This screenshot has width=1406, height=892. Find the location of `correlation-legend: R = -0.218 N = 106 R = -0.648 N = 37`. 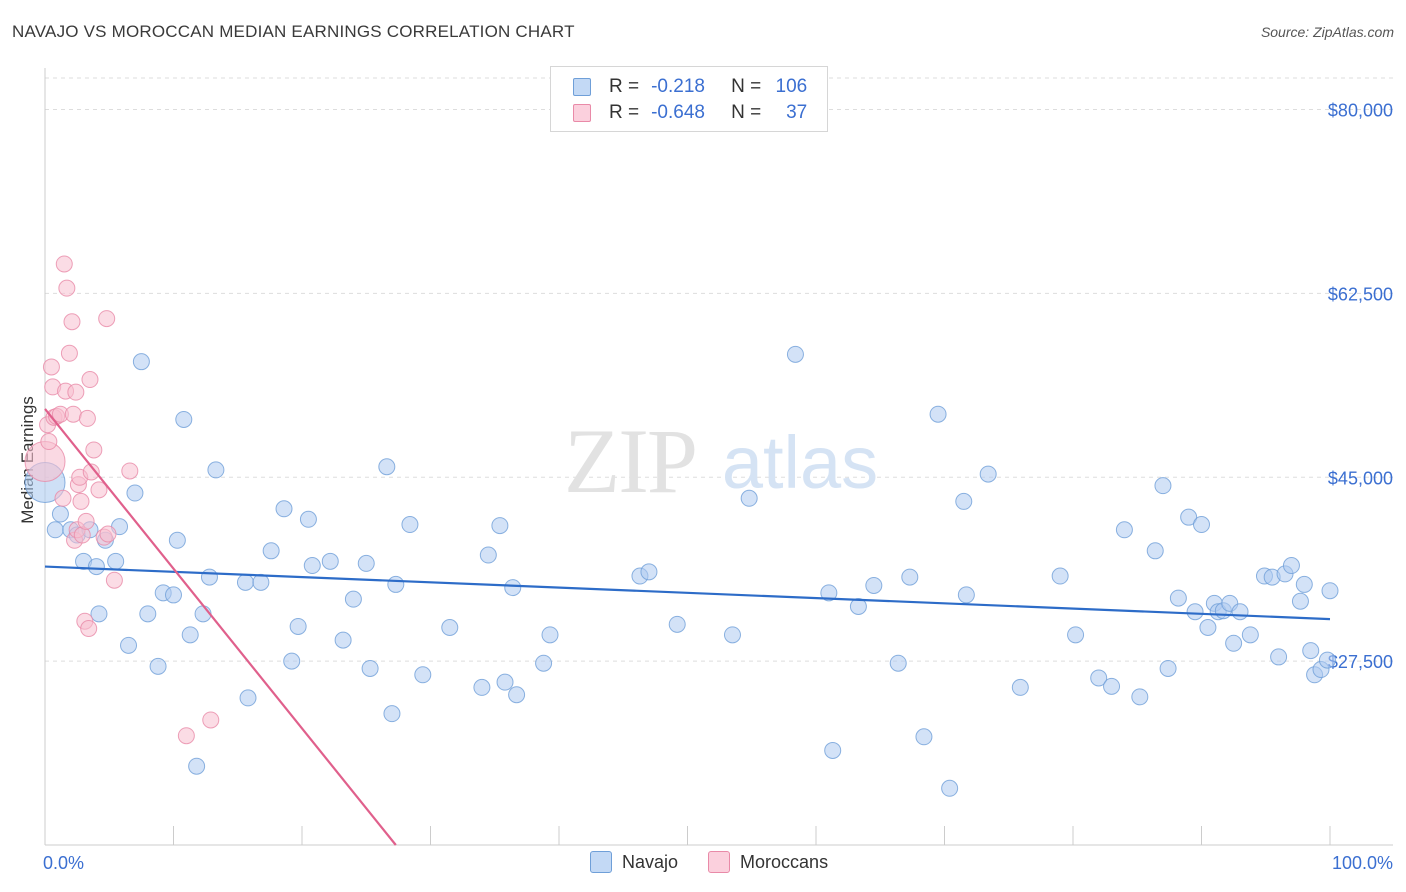

correlation-legend: R = -0.218 N = 106 R = -0.648 N = 37 is located at coordinates (689, 99).